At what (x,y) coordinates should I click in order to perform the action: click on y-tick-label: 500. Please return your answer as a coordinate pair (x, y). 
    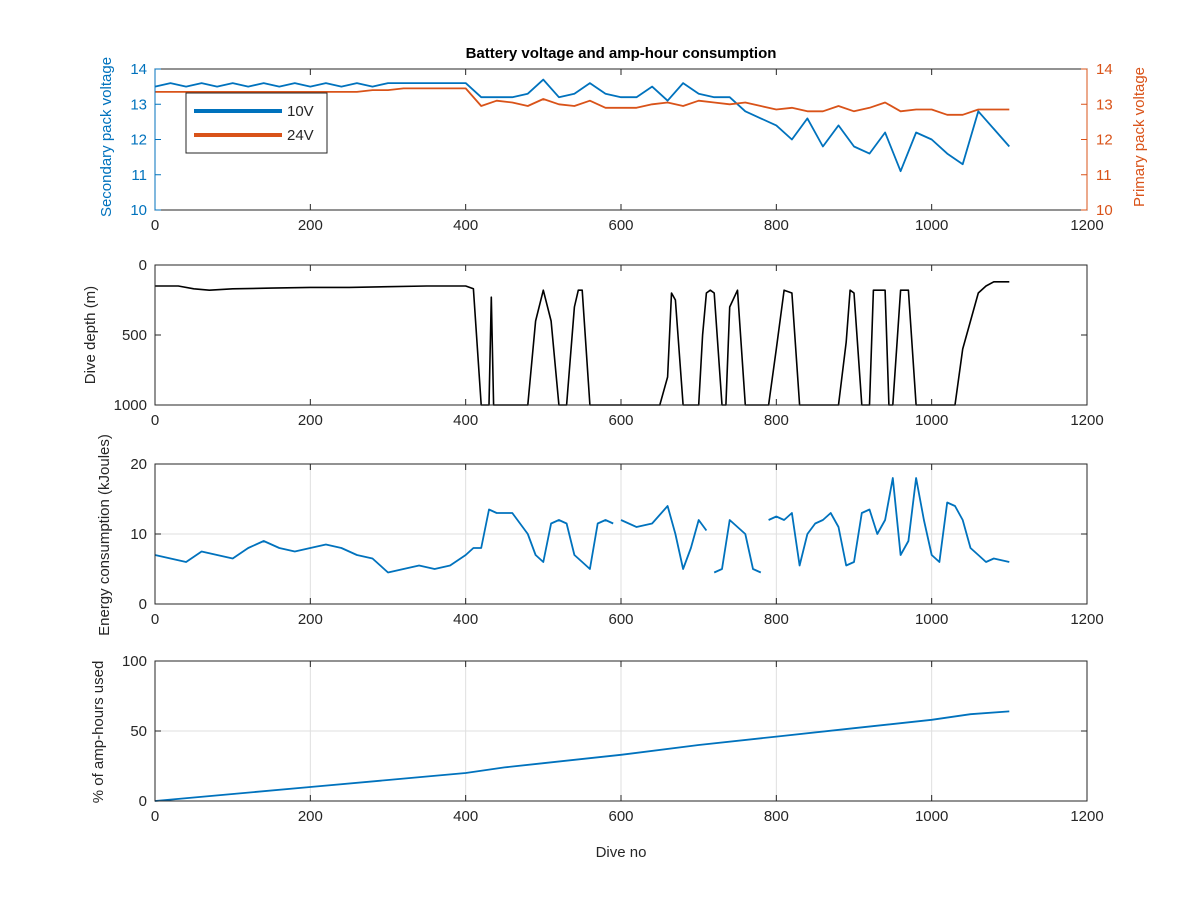
    Looking at the image, I should click on (134, 335).